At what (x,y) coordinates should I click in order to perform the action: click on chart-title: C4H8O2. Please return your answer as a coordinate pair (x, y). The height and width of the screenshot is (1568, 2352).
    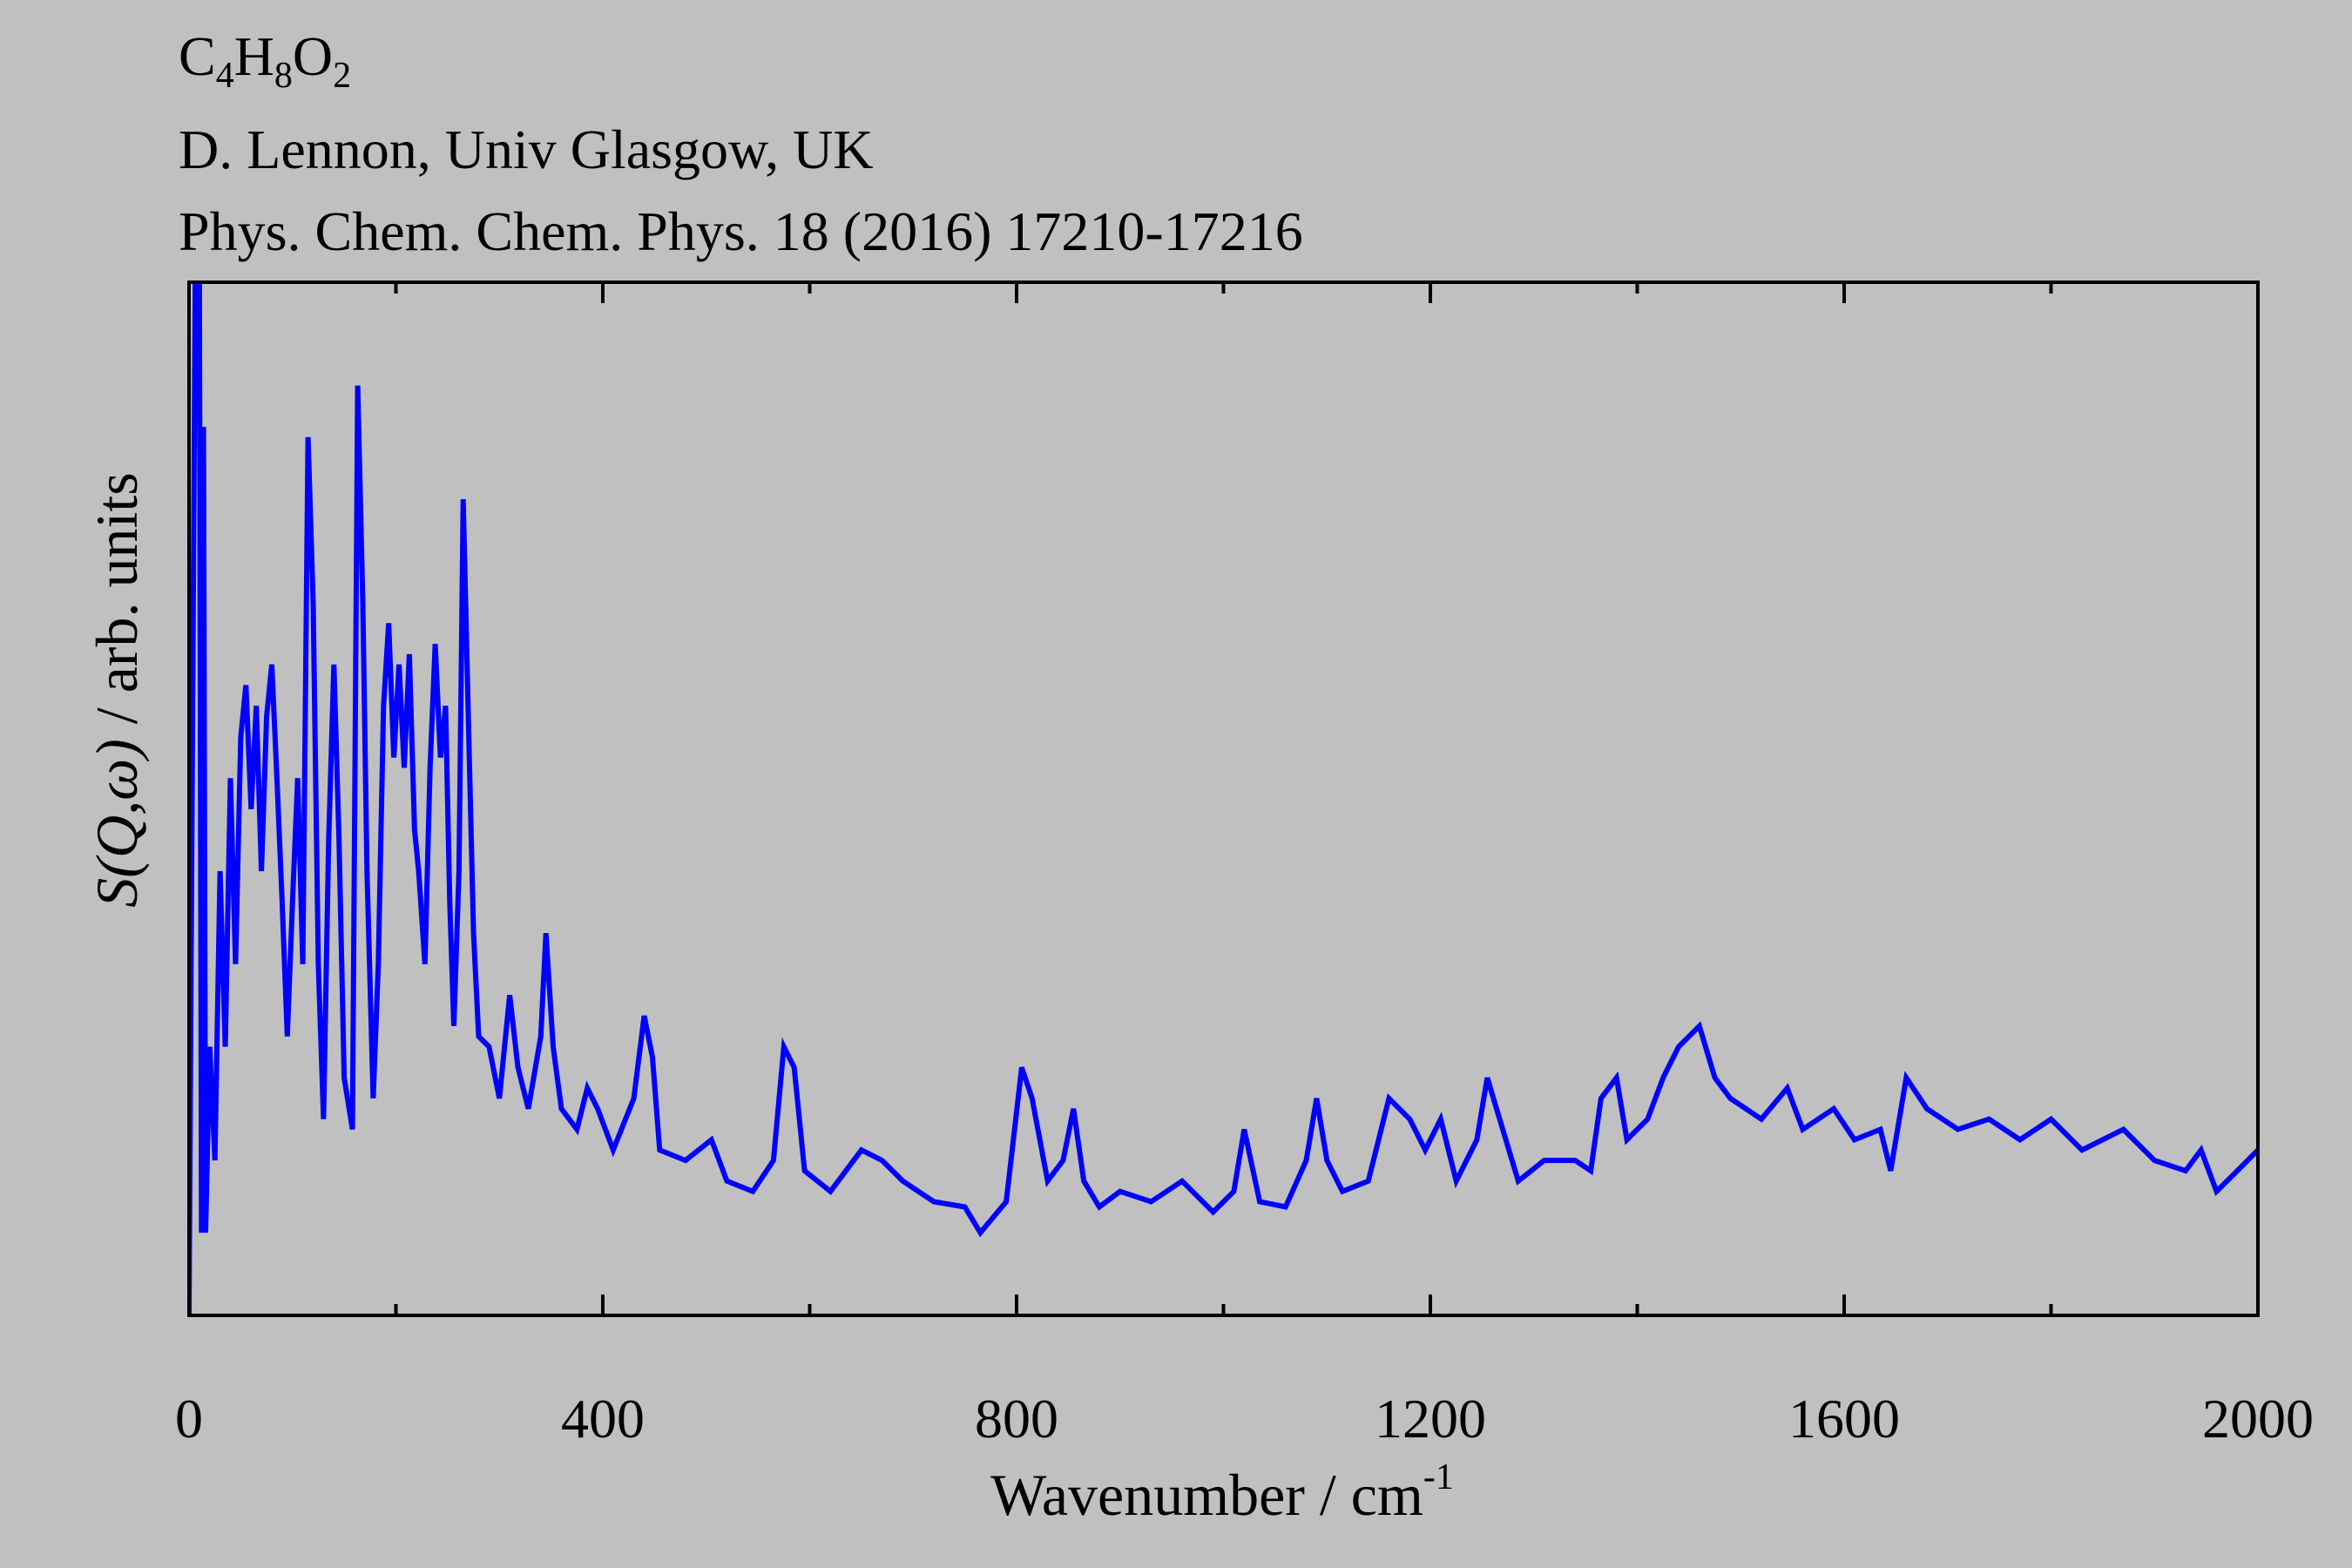
    Looking at the image, I should click on (265, 61).